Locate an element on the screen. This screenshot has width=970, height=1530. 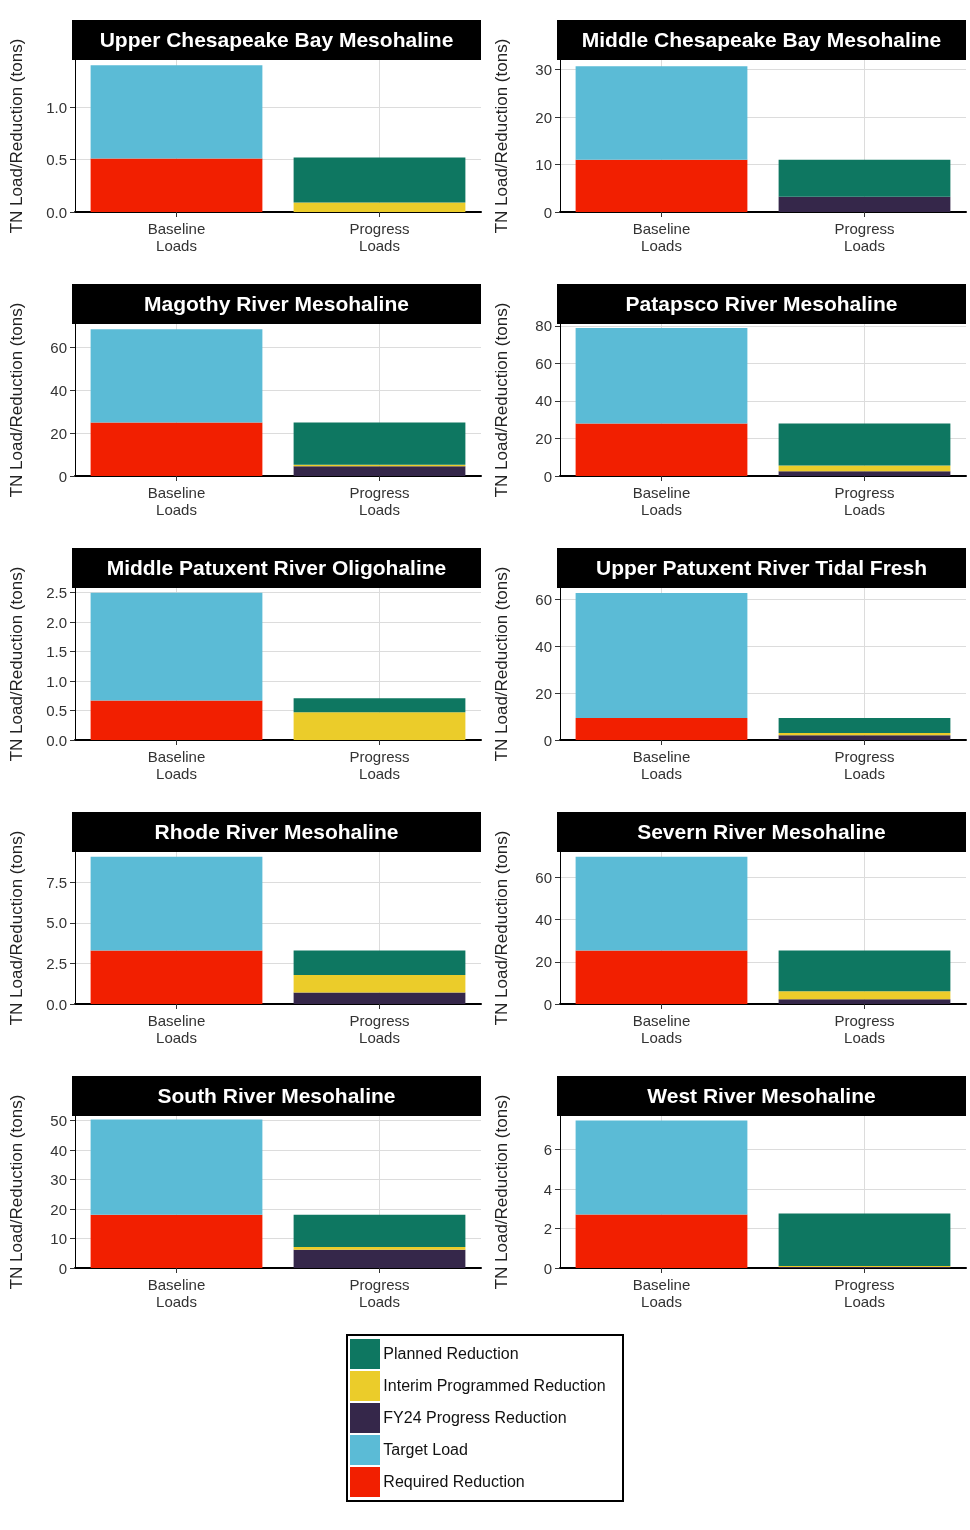
y-tick-label: 80 is located at coordinates (543, 326).